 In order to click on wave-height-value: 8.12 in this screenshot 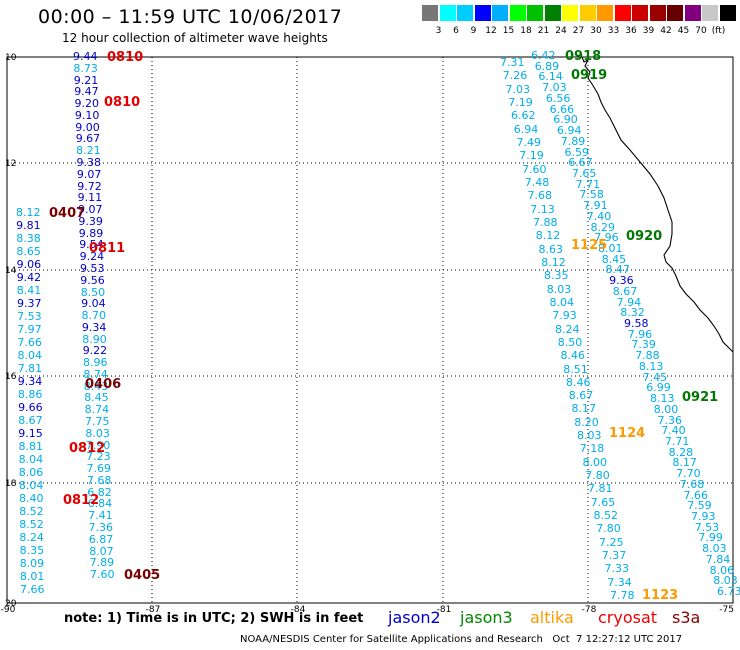, I will do `click(28, 212)`.